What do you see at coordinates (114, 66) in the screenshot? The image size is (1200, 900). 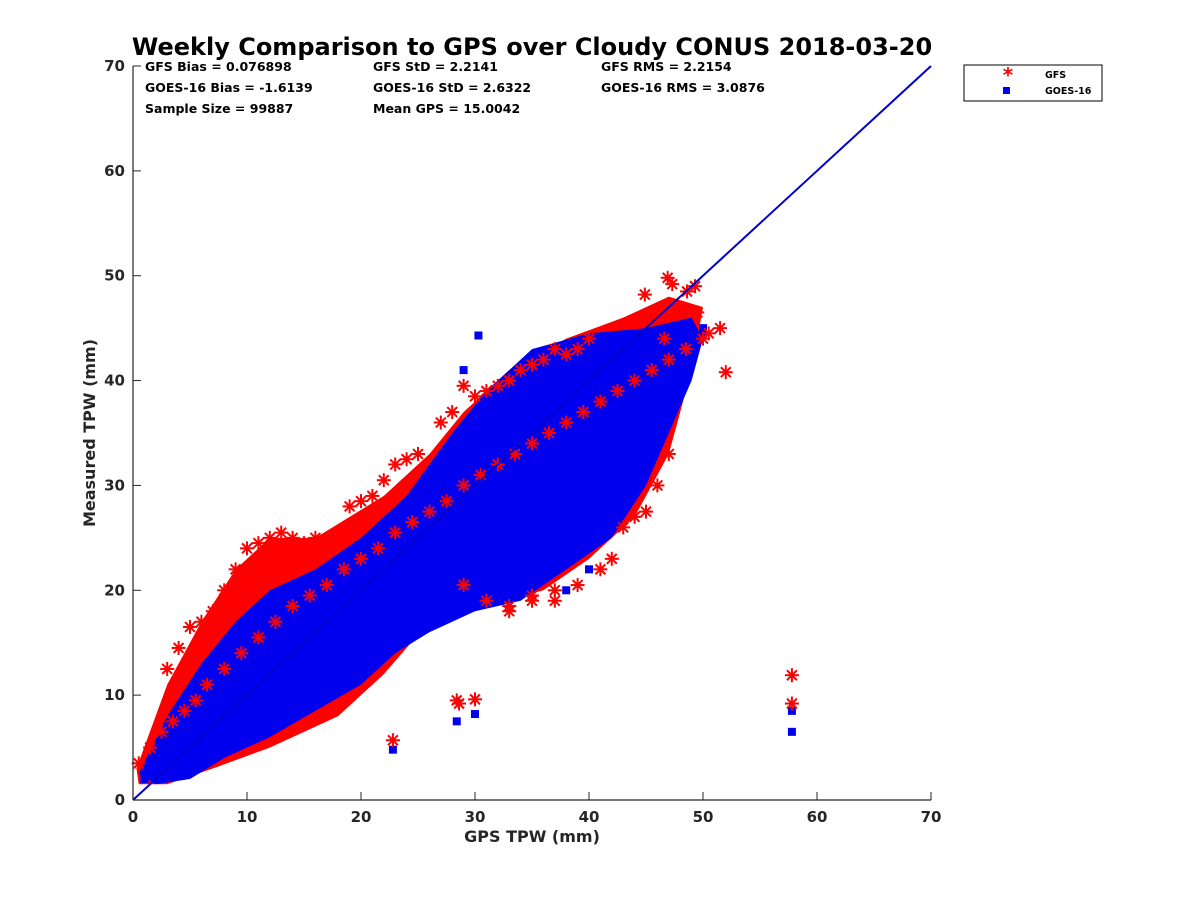 I see `y-tick-label: 70` at bounding box center [114, 66].